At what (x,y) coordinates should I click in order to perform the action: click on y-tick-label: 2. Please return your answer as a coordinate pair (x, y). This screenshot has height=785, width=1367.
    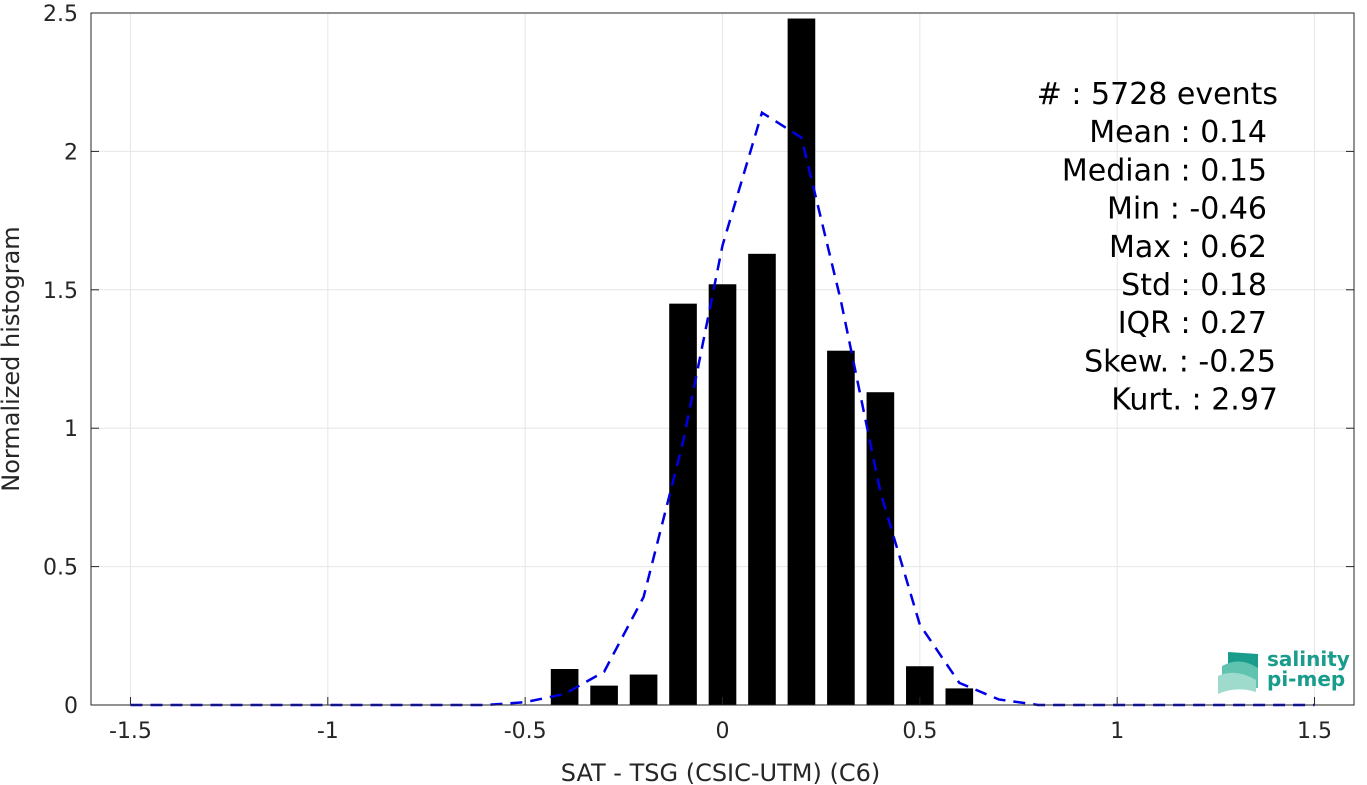
    Looking at the image, I should click on (71, 152).